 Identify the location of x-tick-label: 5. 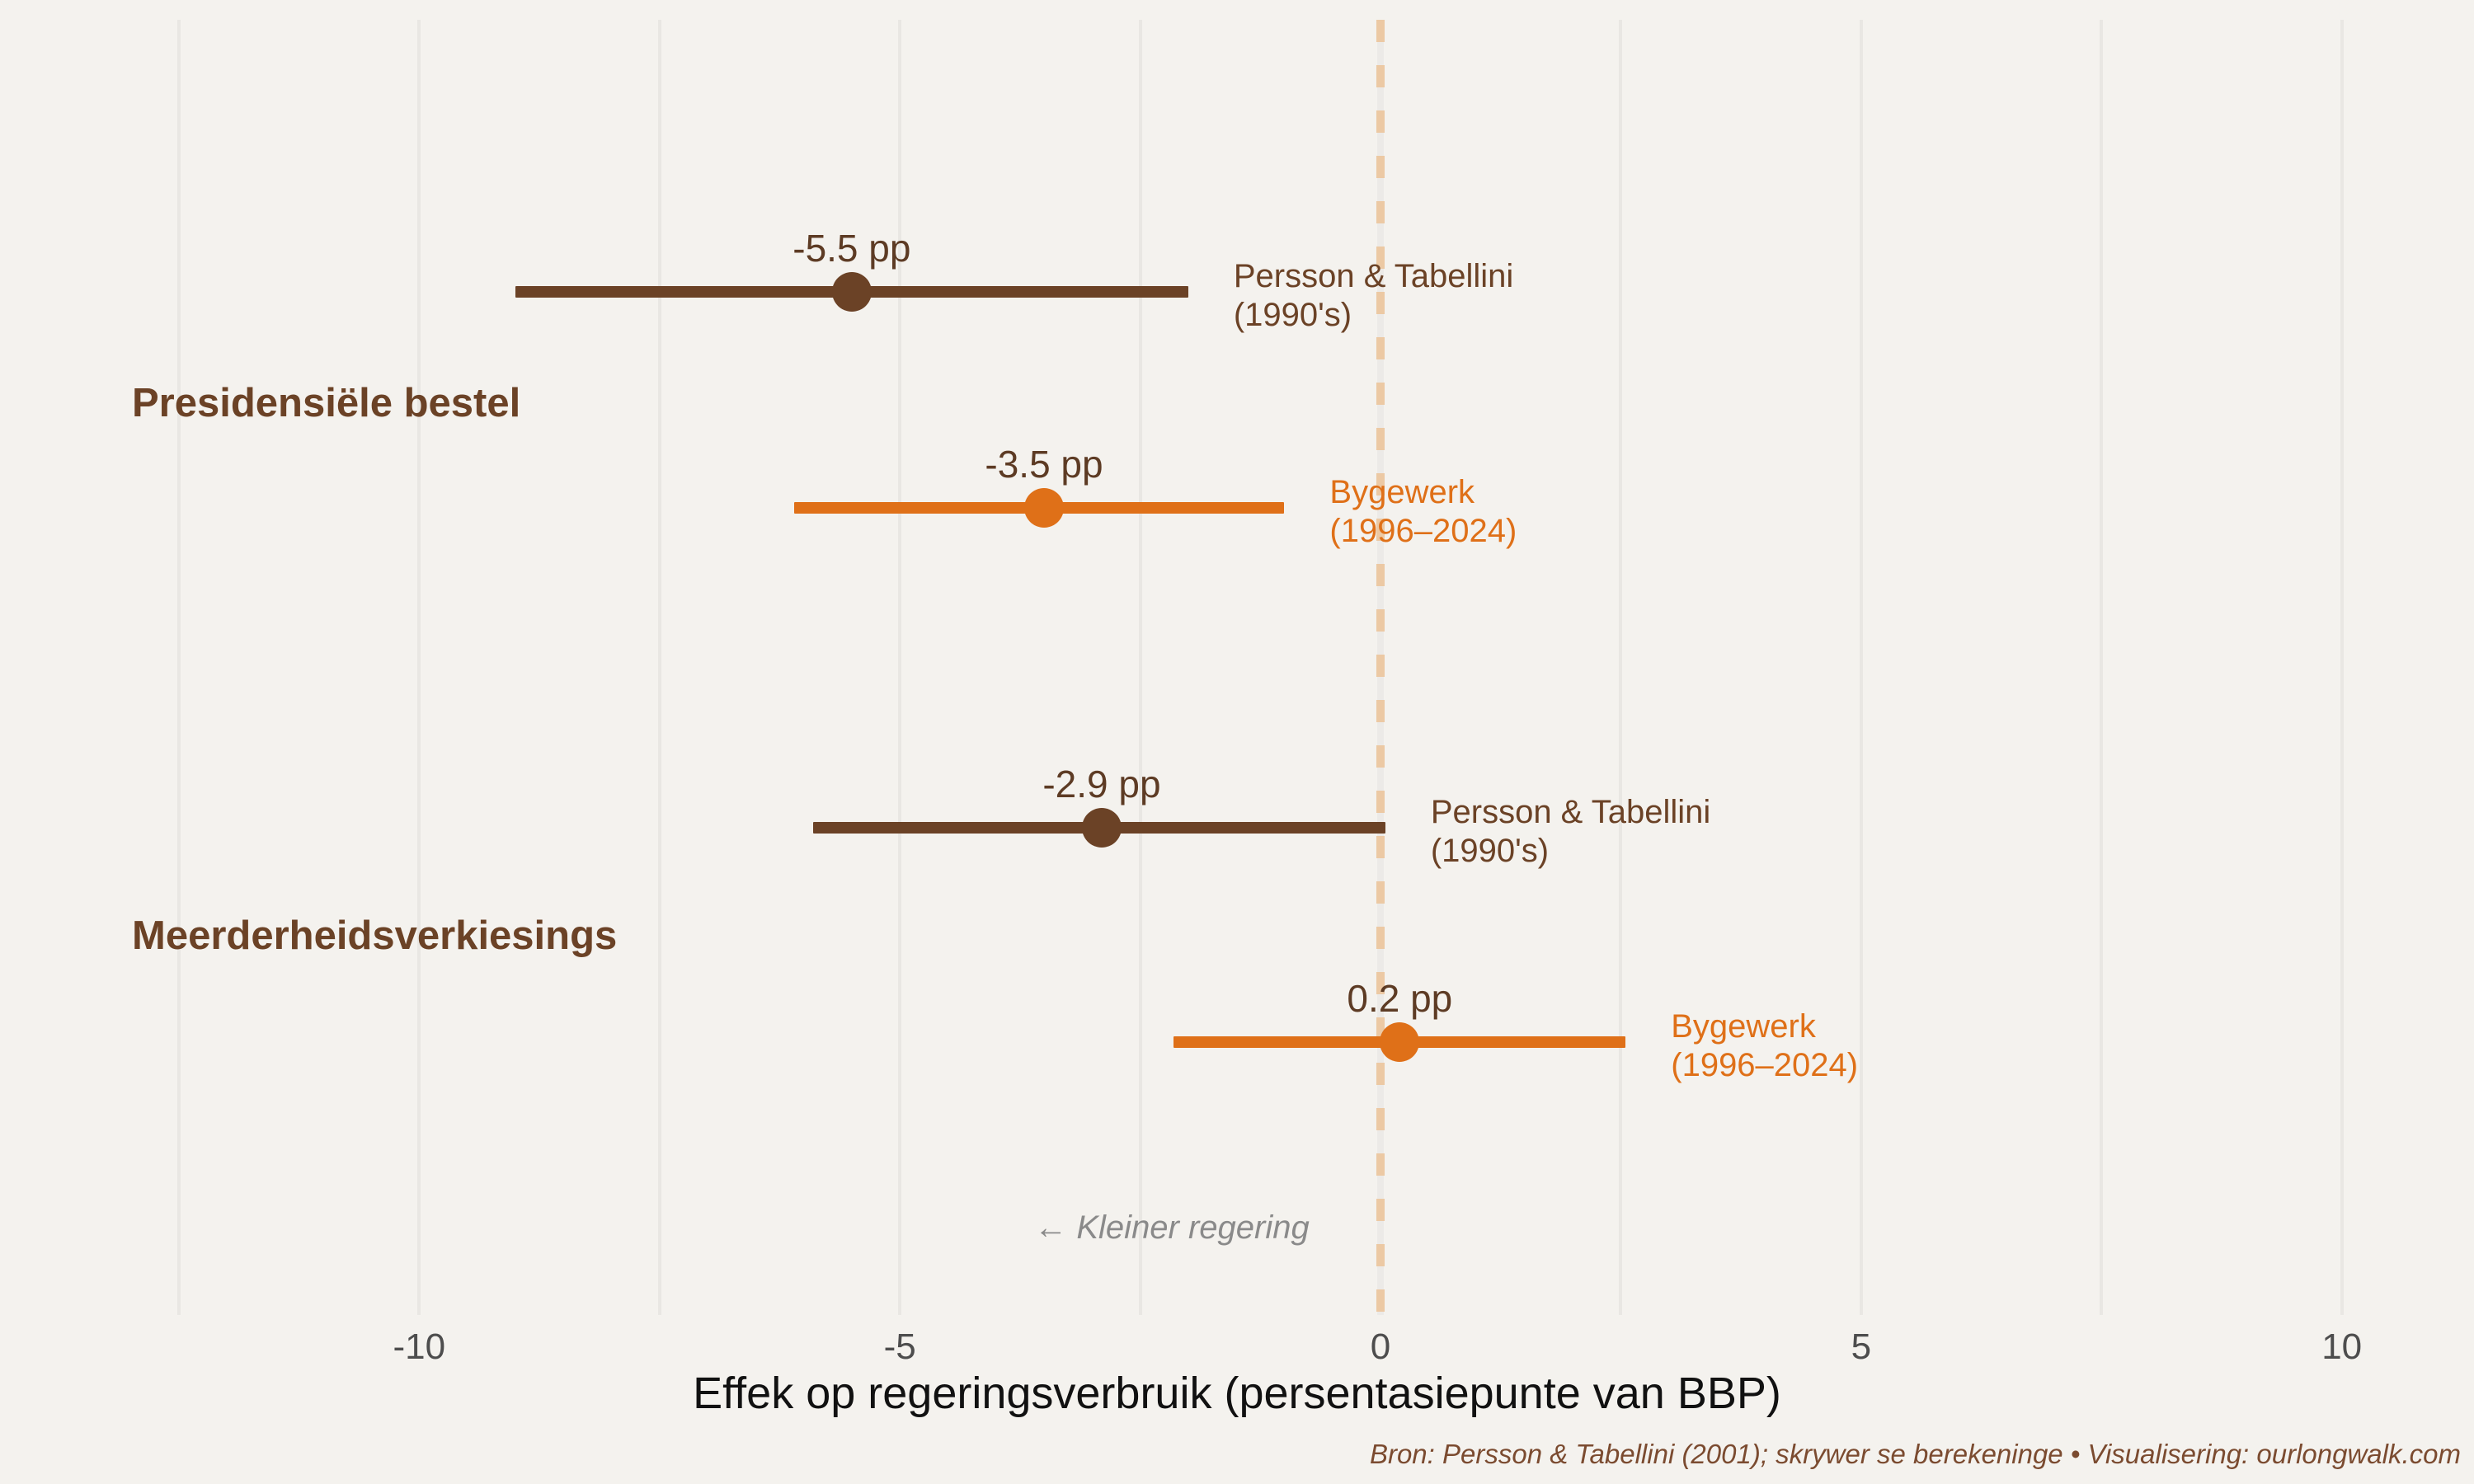
(1861, 1347).